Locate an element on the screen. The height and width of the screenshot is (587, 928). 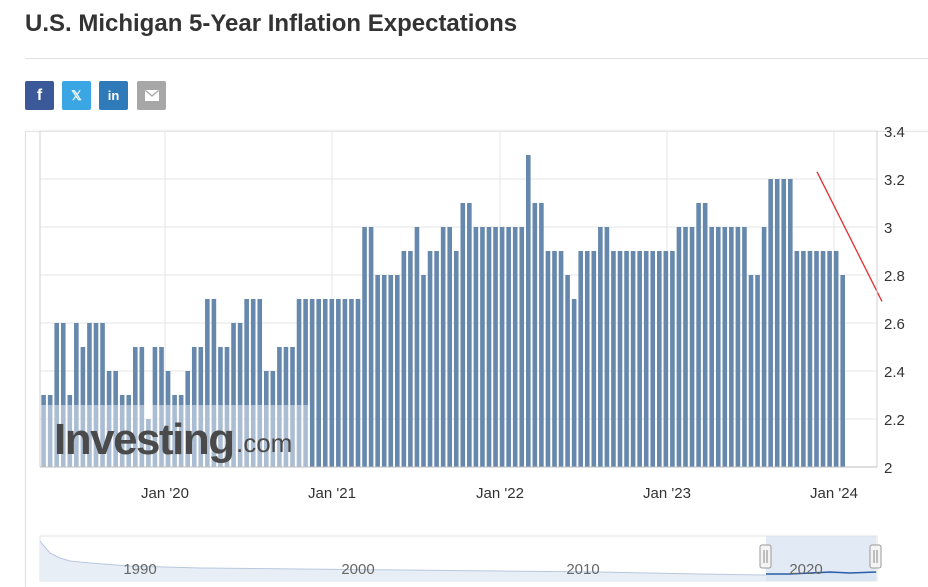
email-share-button is located at coordinates (151, 95).